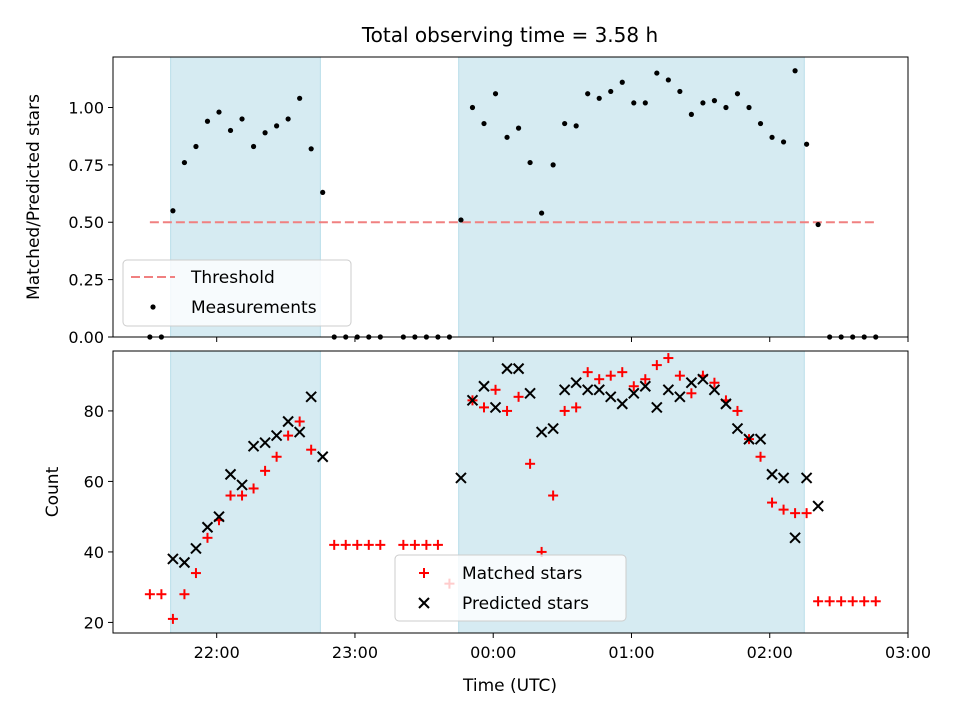  Describe the element at coordinates (631, 652) in the screenshot. I see `x-tick-label: 01:00` at that location.